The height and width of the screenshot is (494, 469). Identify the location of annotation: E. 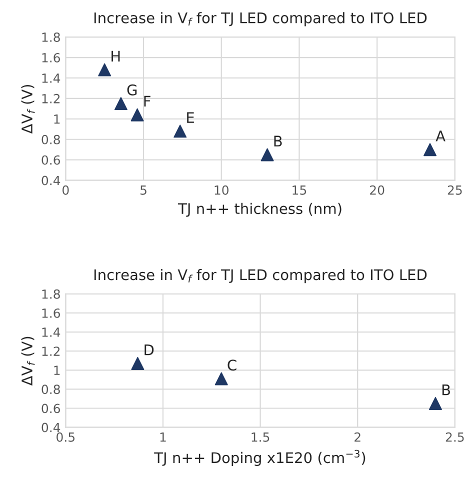
(190, 117).